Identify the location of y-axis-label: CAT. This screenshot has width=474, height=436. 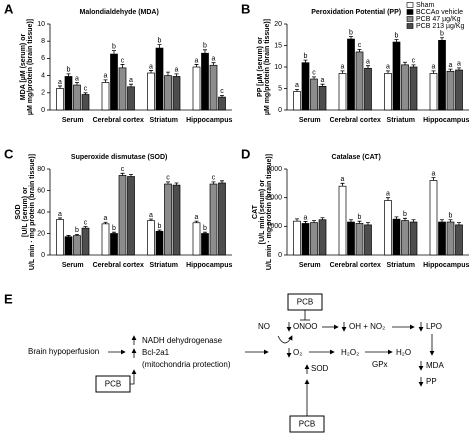
(255, 211).